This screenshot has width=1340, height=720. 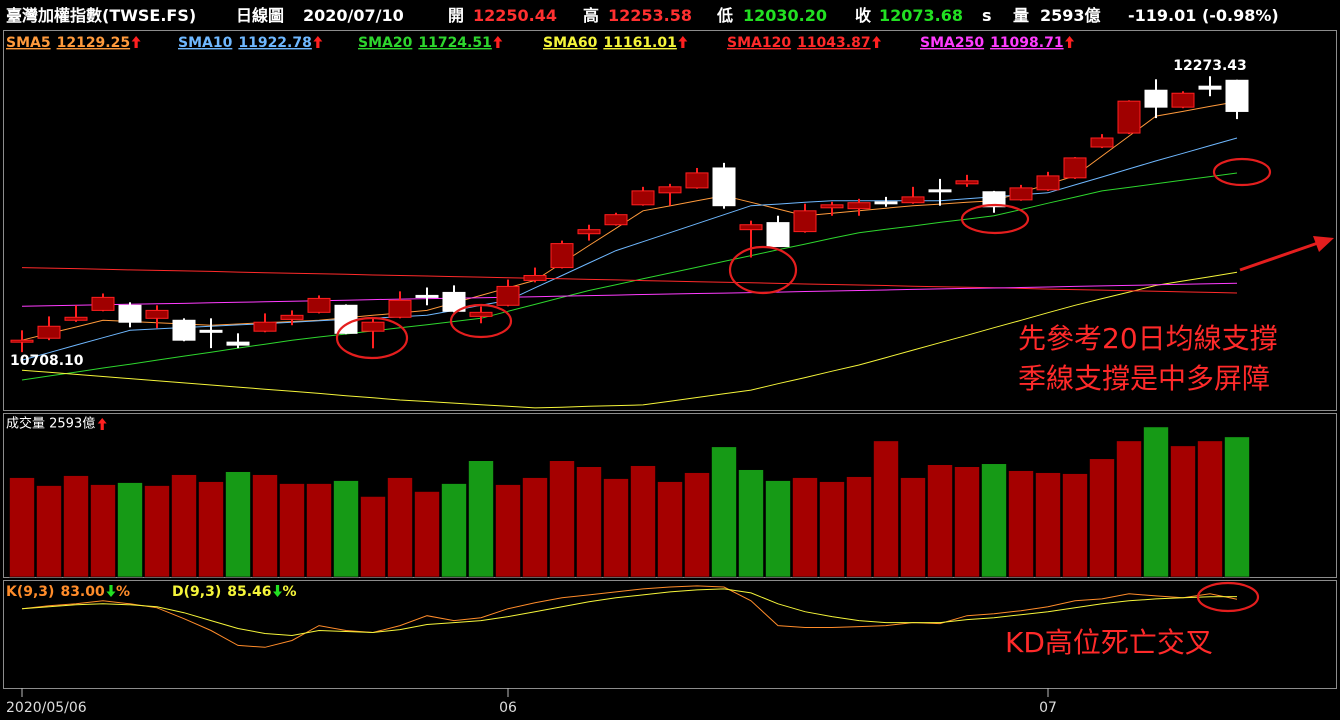 What do you see at coordinates (1070, 15) in the screenshot?
I see `volume-value: 2593億` at bounding box center [1070, 15].